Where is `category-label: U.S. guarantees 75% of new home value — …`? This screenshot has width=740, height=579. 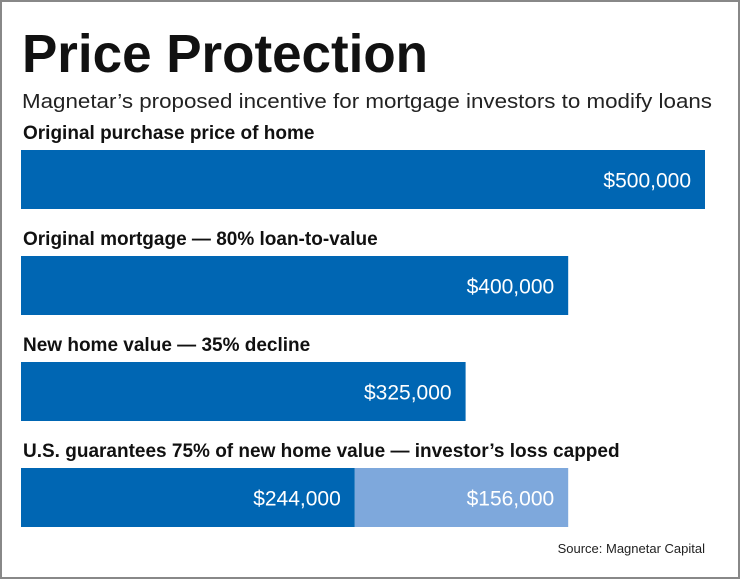 category-label: U.S. guarantees 75% of new home value — … is located at coordinates (321, 451).